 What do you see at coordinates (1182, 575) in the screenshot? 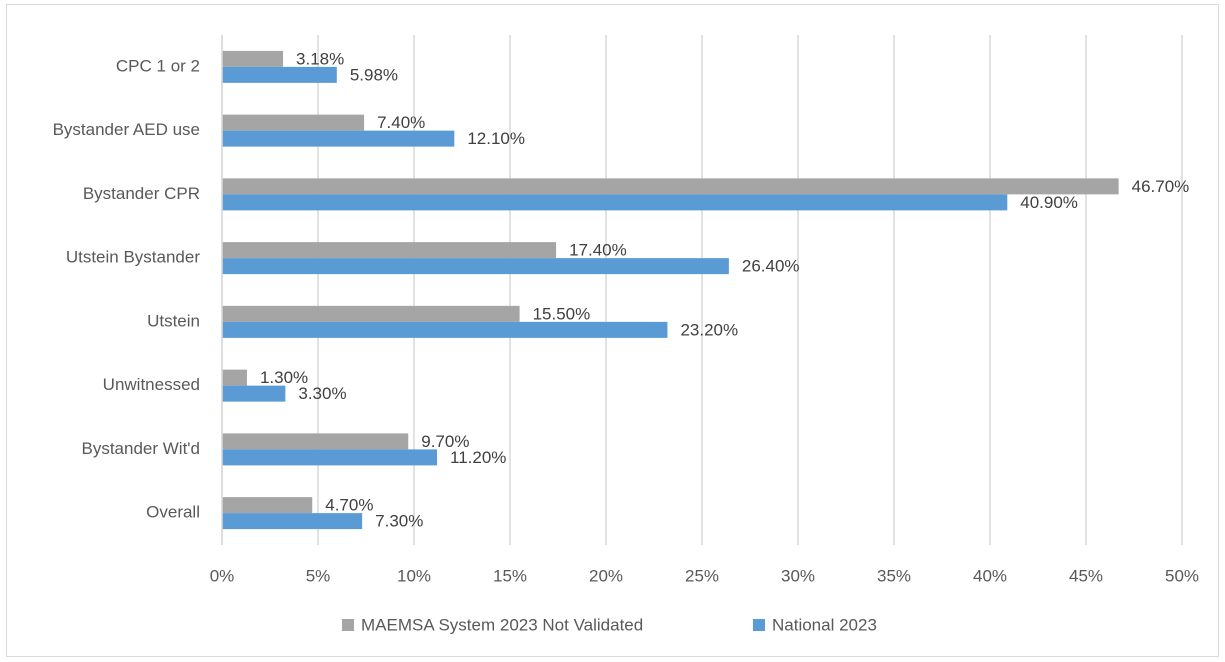
I see `x-tick-label: 50%` at bounding box center [1182, 575].